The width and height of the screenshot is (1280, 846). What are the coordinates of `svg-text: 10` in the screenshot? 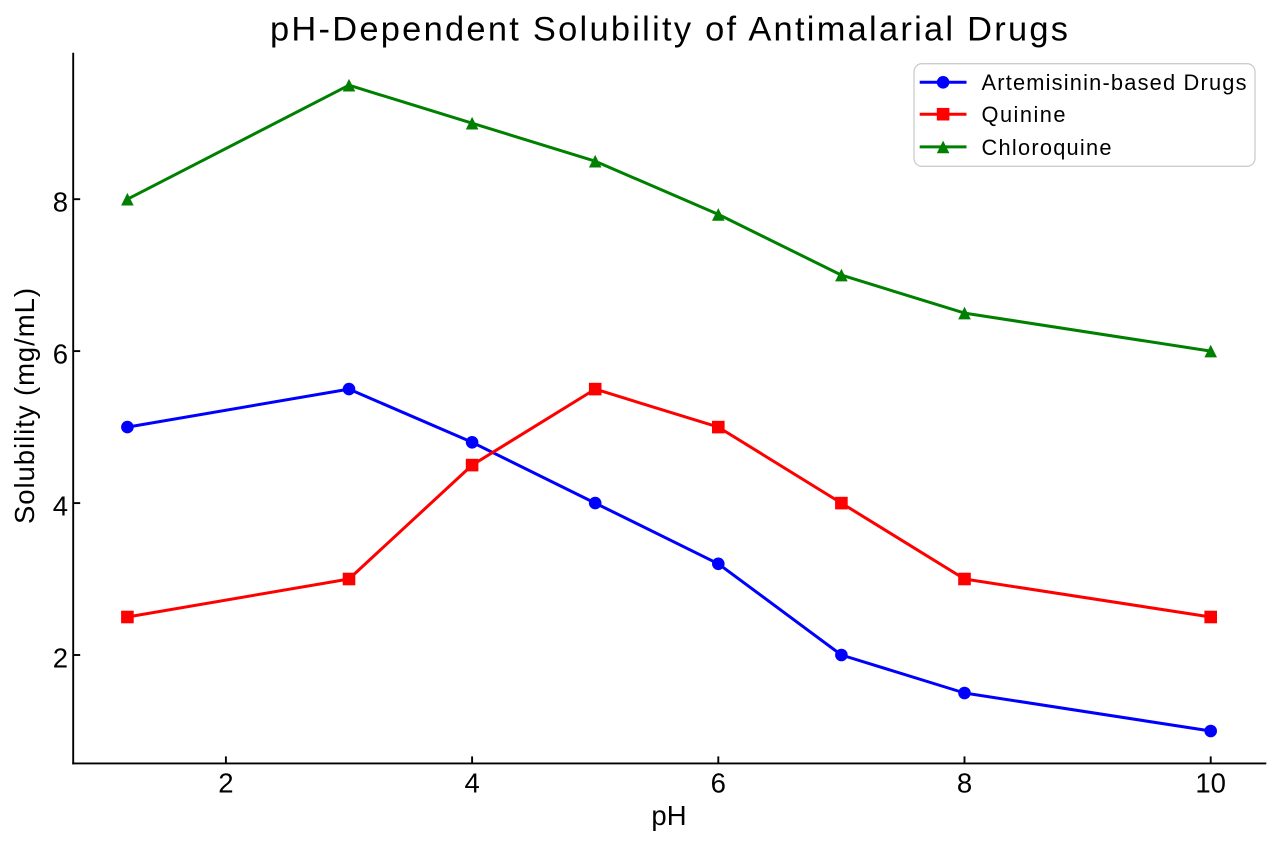 It's located at (1210, 783).